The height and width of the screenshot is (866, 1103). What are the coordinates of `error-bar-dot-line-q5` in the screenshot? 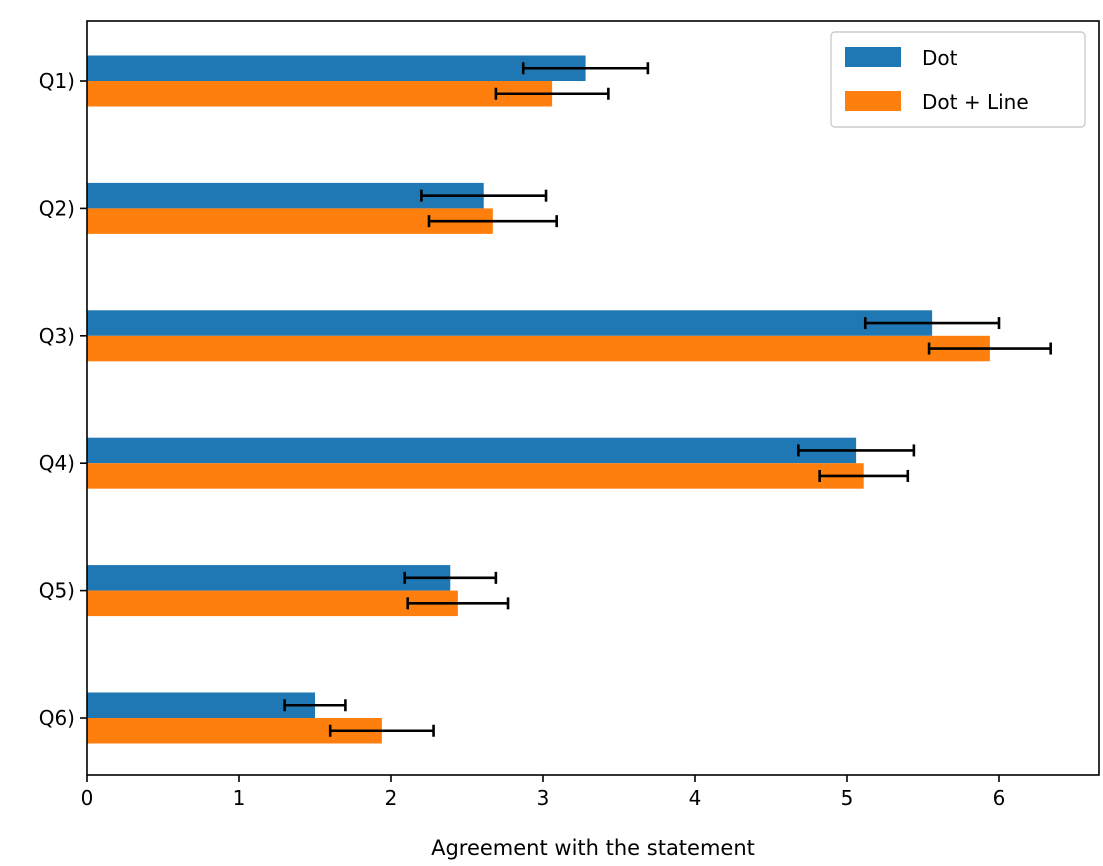 It's located at (458, 603).